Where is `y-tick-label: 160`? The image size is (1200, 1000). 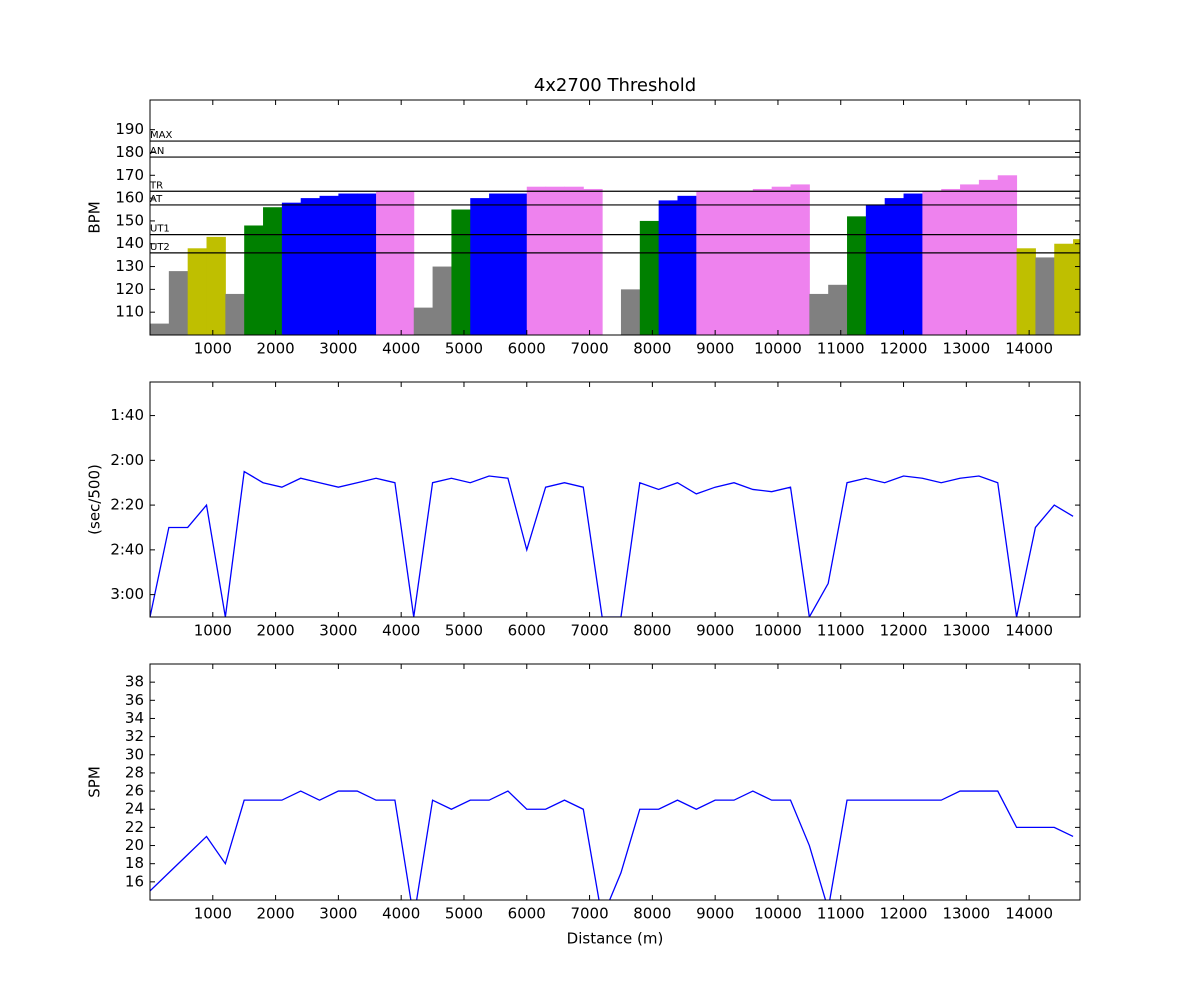
y-tick-label: 160 is located at coordinates (129, 198).